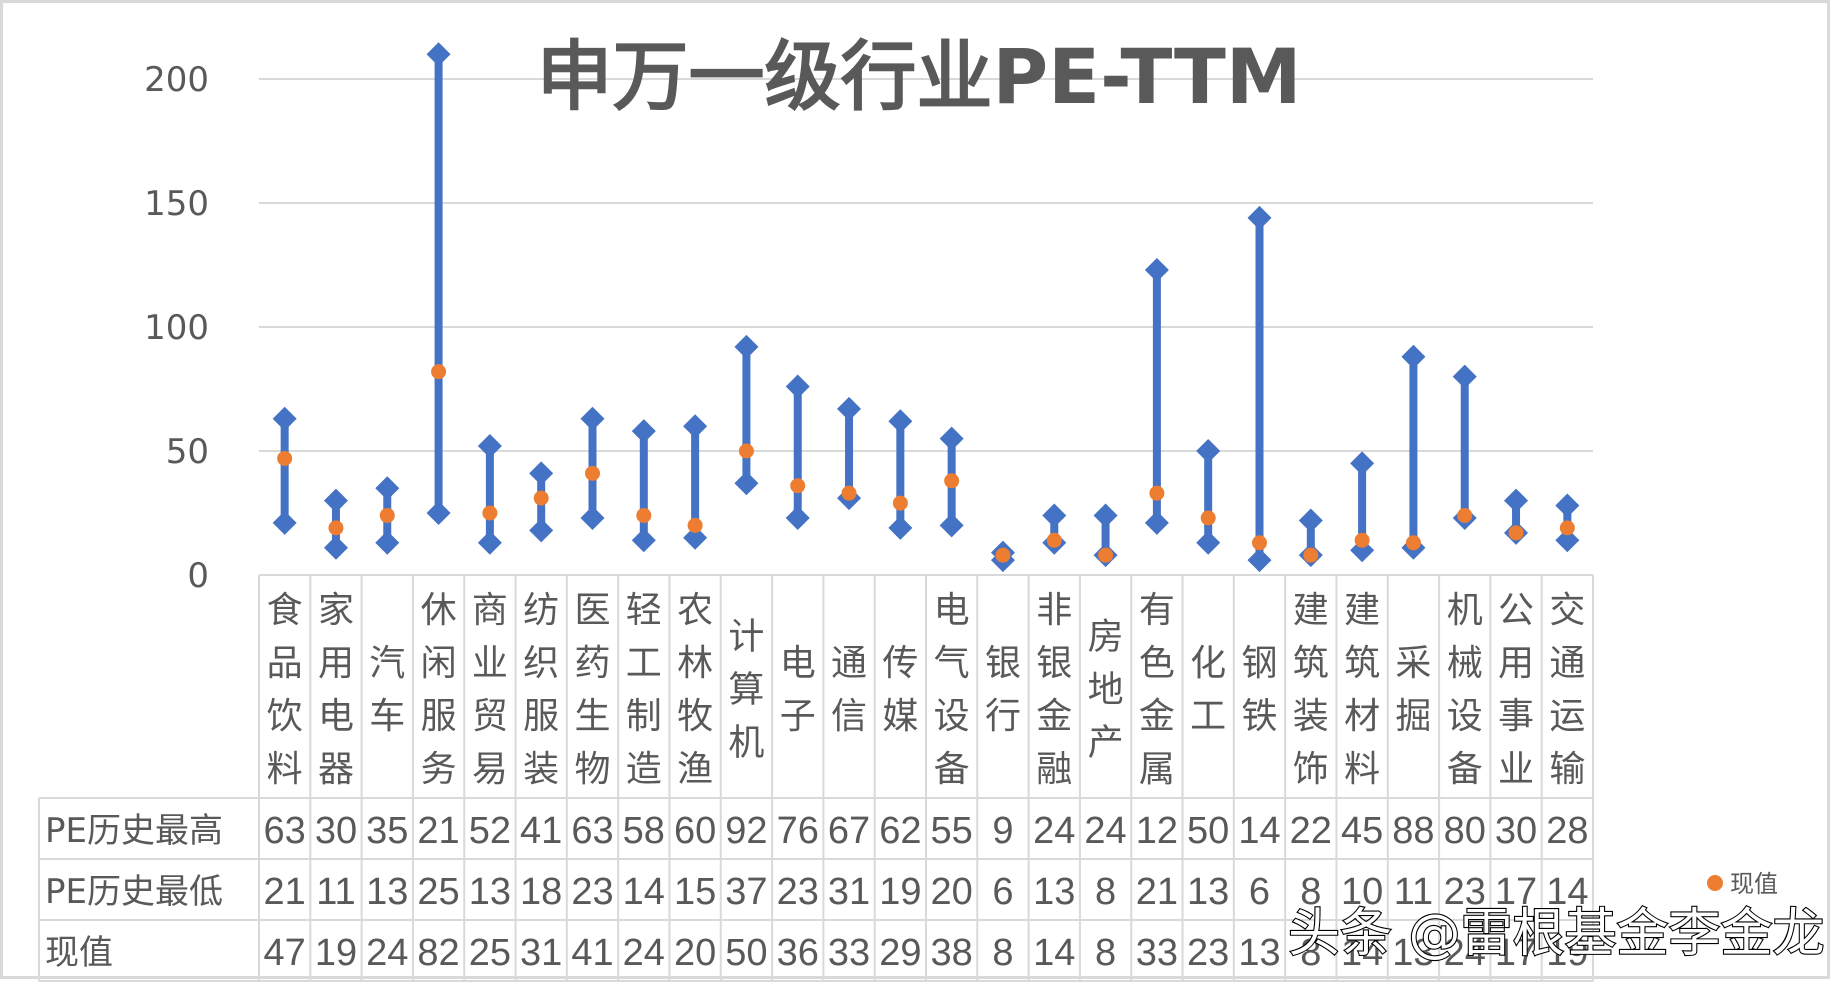 The image size is (1830, 982). I want to click on category-label: 传媒, so click(900, 690).